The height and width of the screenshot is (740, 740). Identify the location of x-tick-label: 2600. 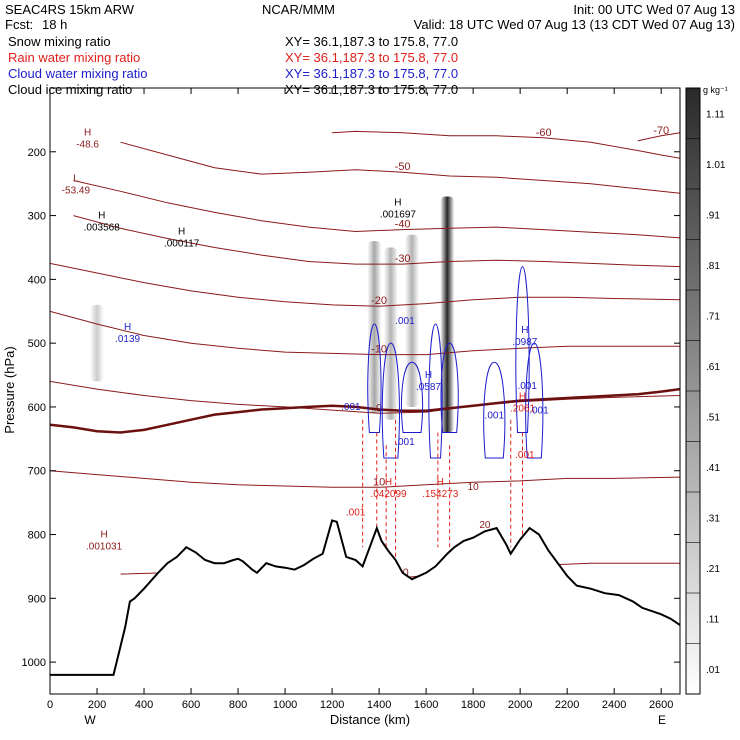
(661, 705).